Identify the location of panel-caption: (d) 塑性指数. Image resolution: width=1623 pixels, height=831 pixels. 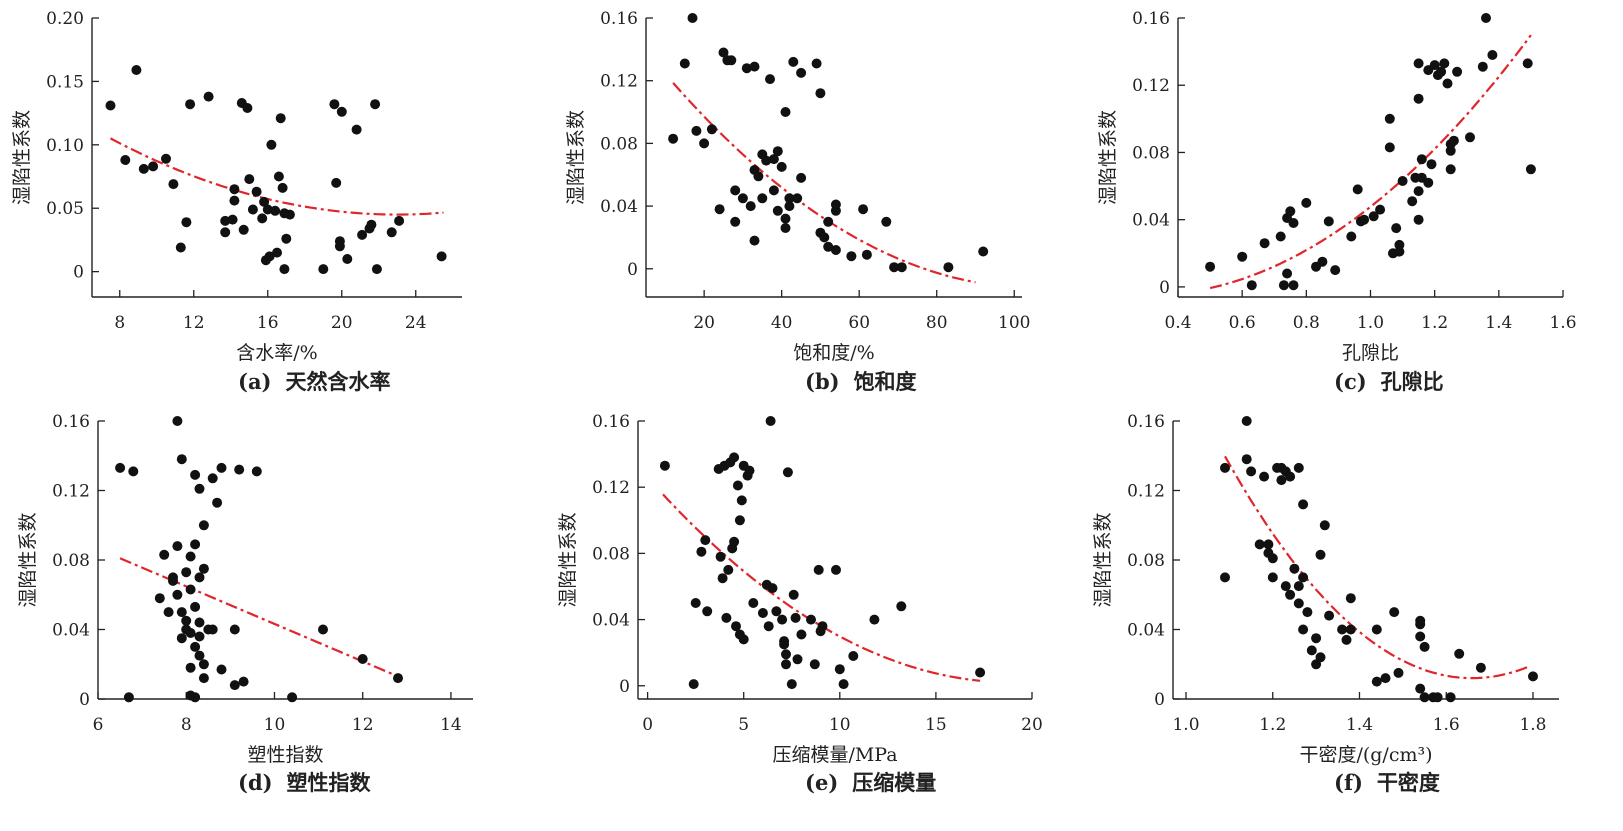
(305, 782).